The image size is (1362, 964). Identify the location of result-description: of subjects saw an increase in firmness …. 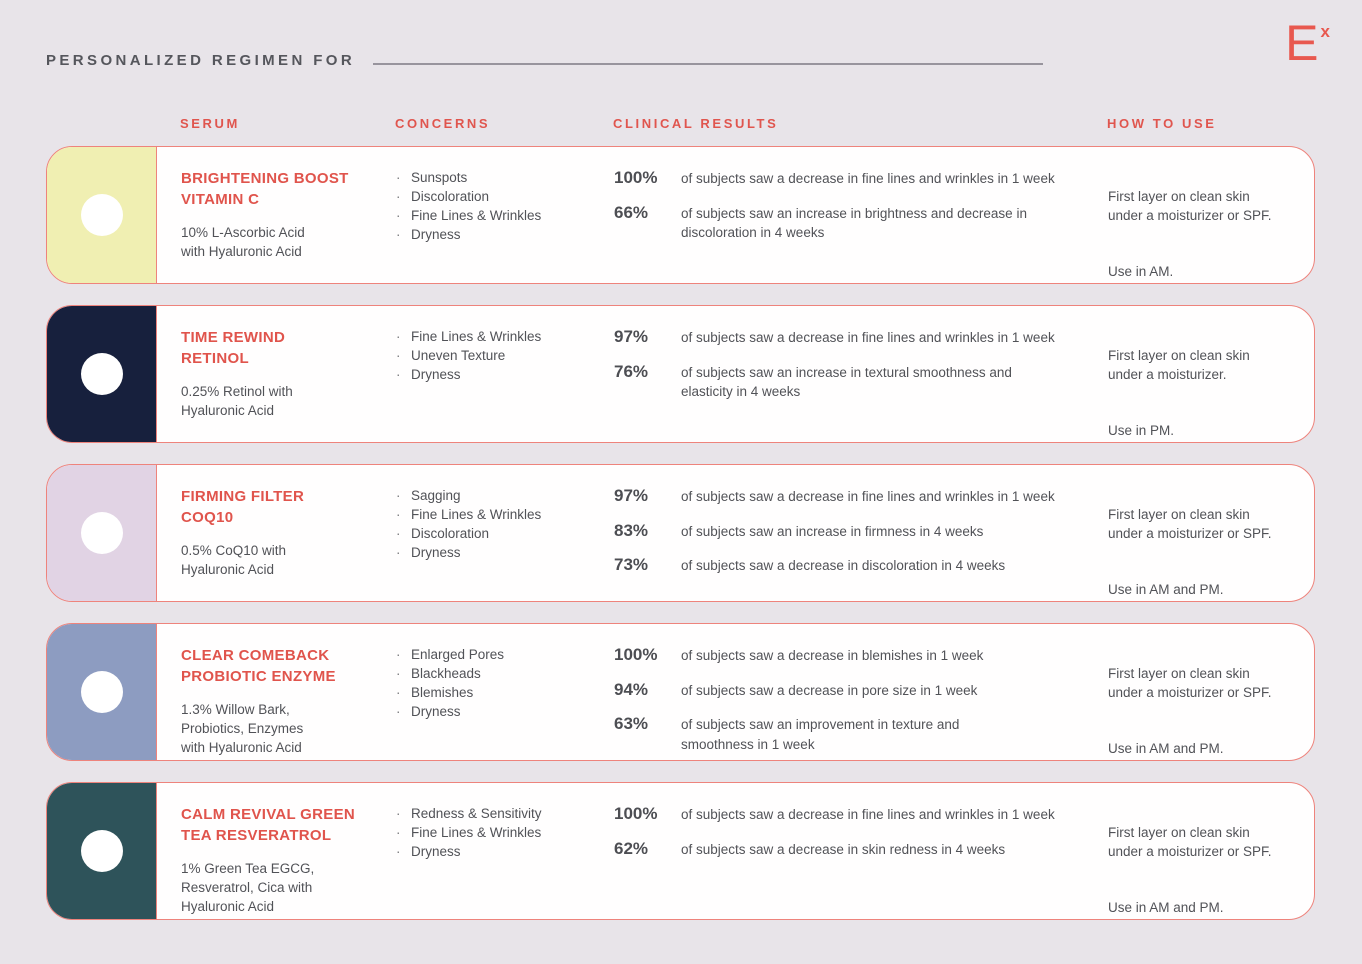
(832, 531).